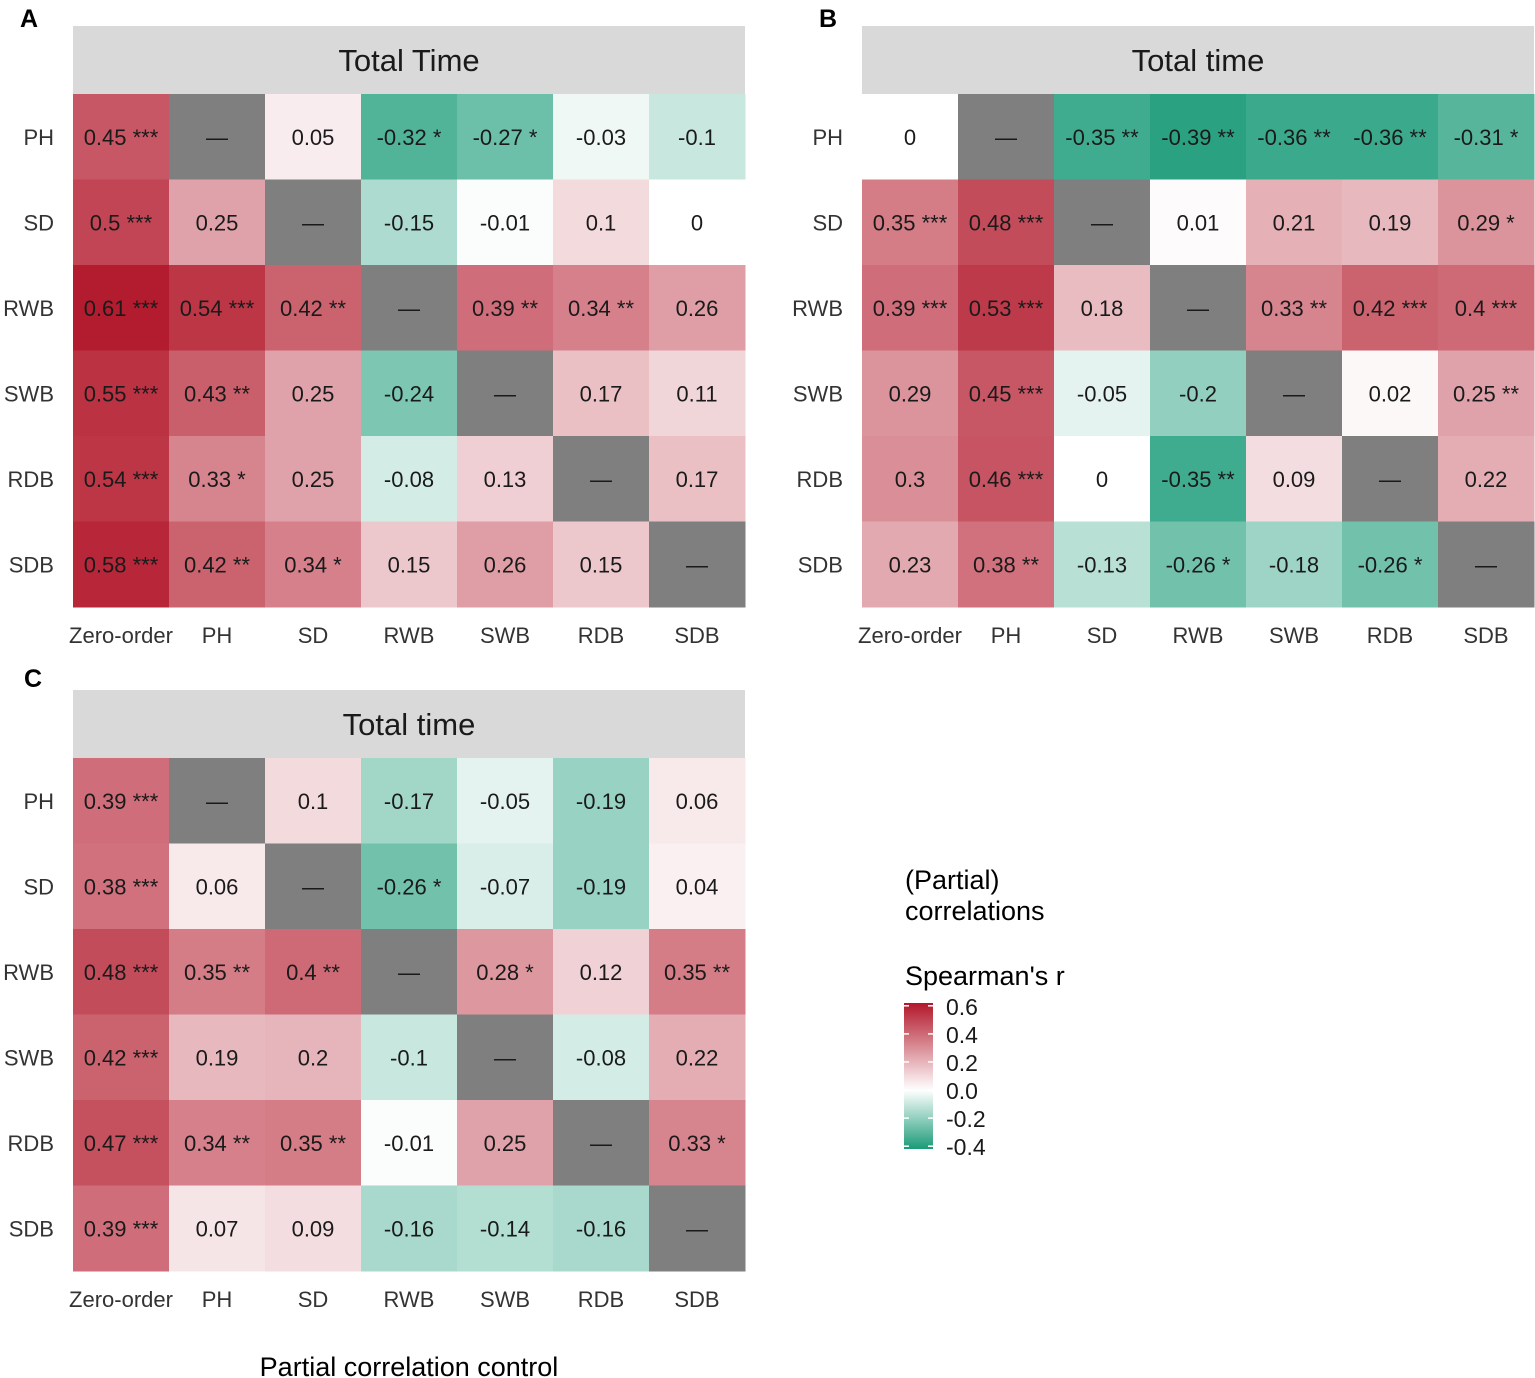 The height and width of the screenshot is (1378, 1535). I want to click on legend-subtitle: Spearman's r, so click(985, 976).